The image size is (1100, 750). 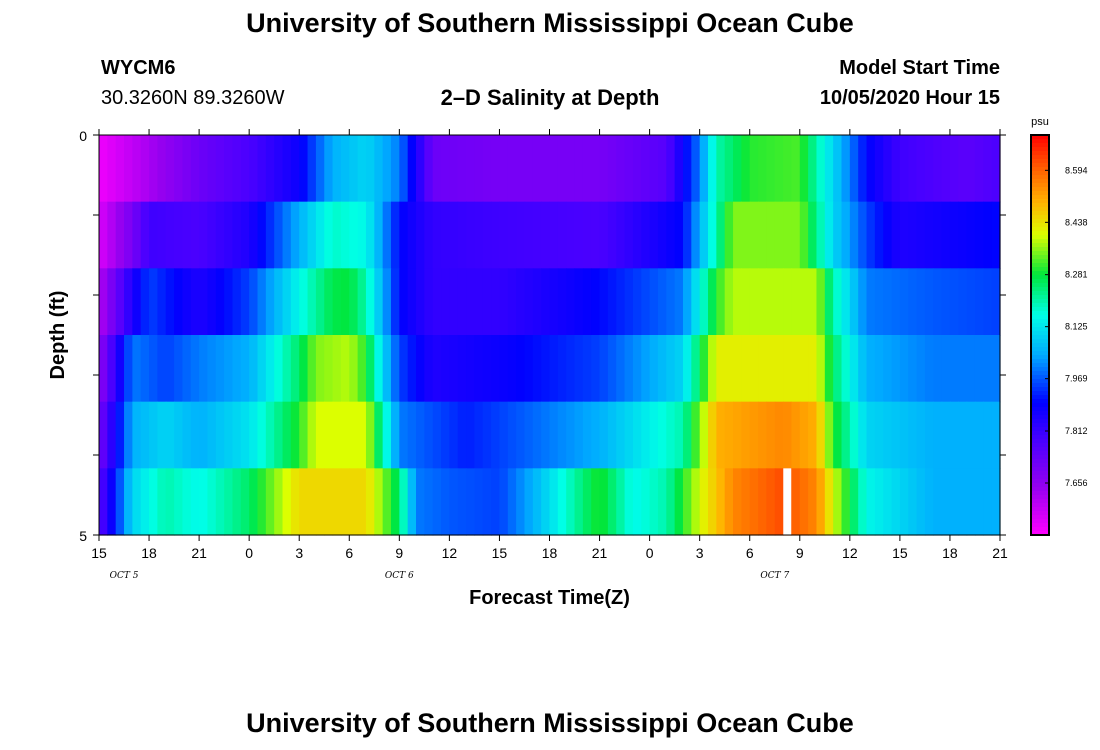 I want to click on station-coordinates: 30.3260N 89.3260W, so click(x=193, y=98).